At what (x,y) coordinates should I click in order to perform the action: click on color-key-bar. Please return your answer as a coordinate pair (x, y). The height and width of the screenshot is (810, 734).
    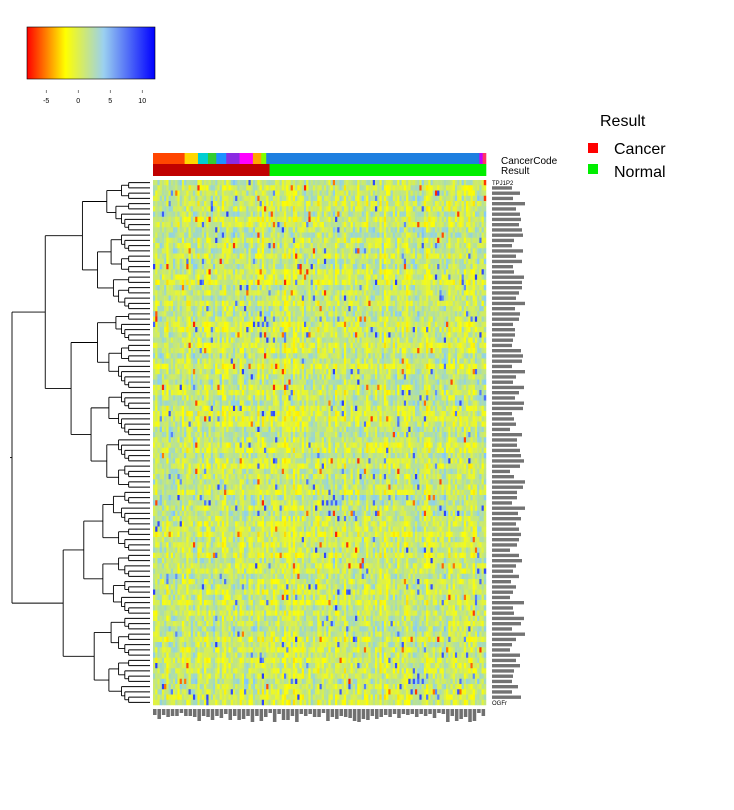
    Looking at the image, I should click on (91, 53).